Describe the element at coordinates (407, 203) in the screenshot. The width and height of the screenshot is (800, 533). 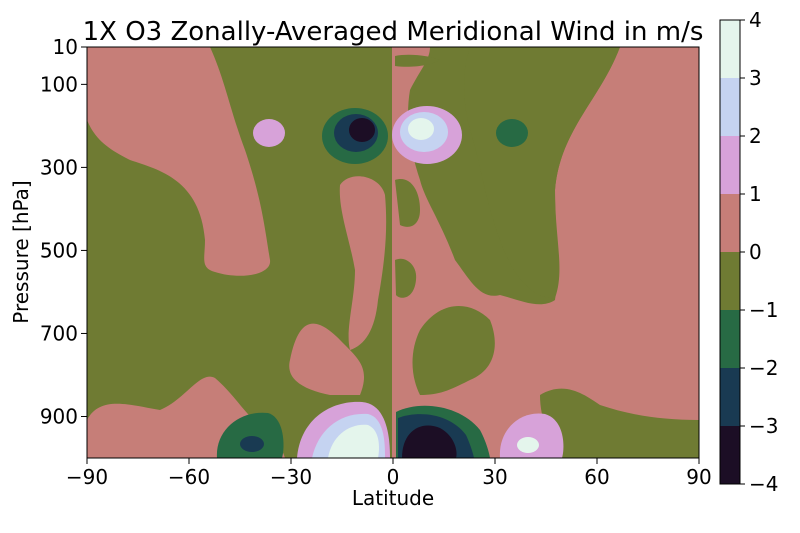
I see `contour-fill-negative-east-mid` at that location.